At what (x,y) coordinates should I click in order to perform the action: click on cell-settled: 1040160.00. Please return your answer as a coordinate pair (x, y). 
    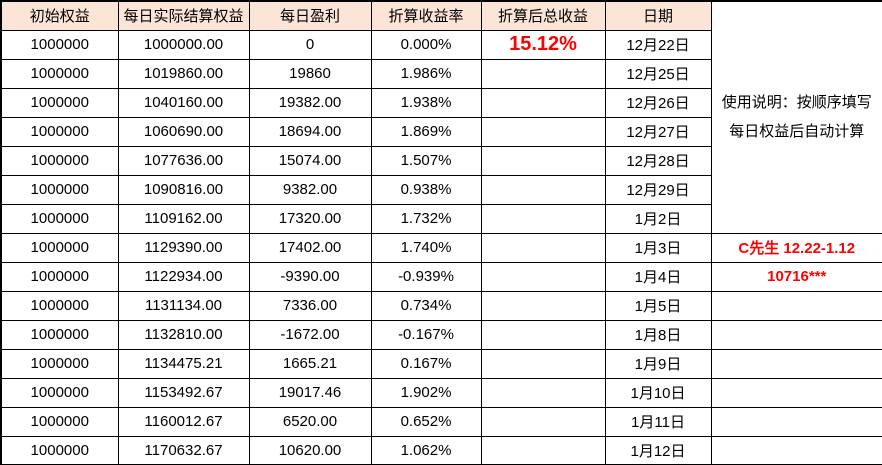
    Looking at the image, I should click on (183, 102).